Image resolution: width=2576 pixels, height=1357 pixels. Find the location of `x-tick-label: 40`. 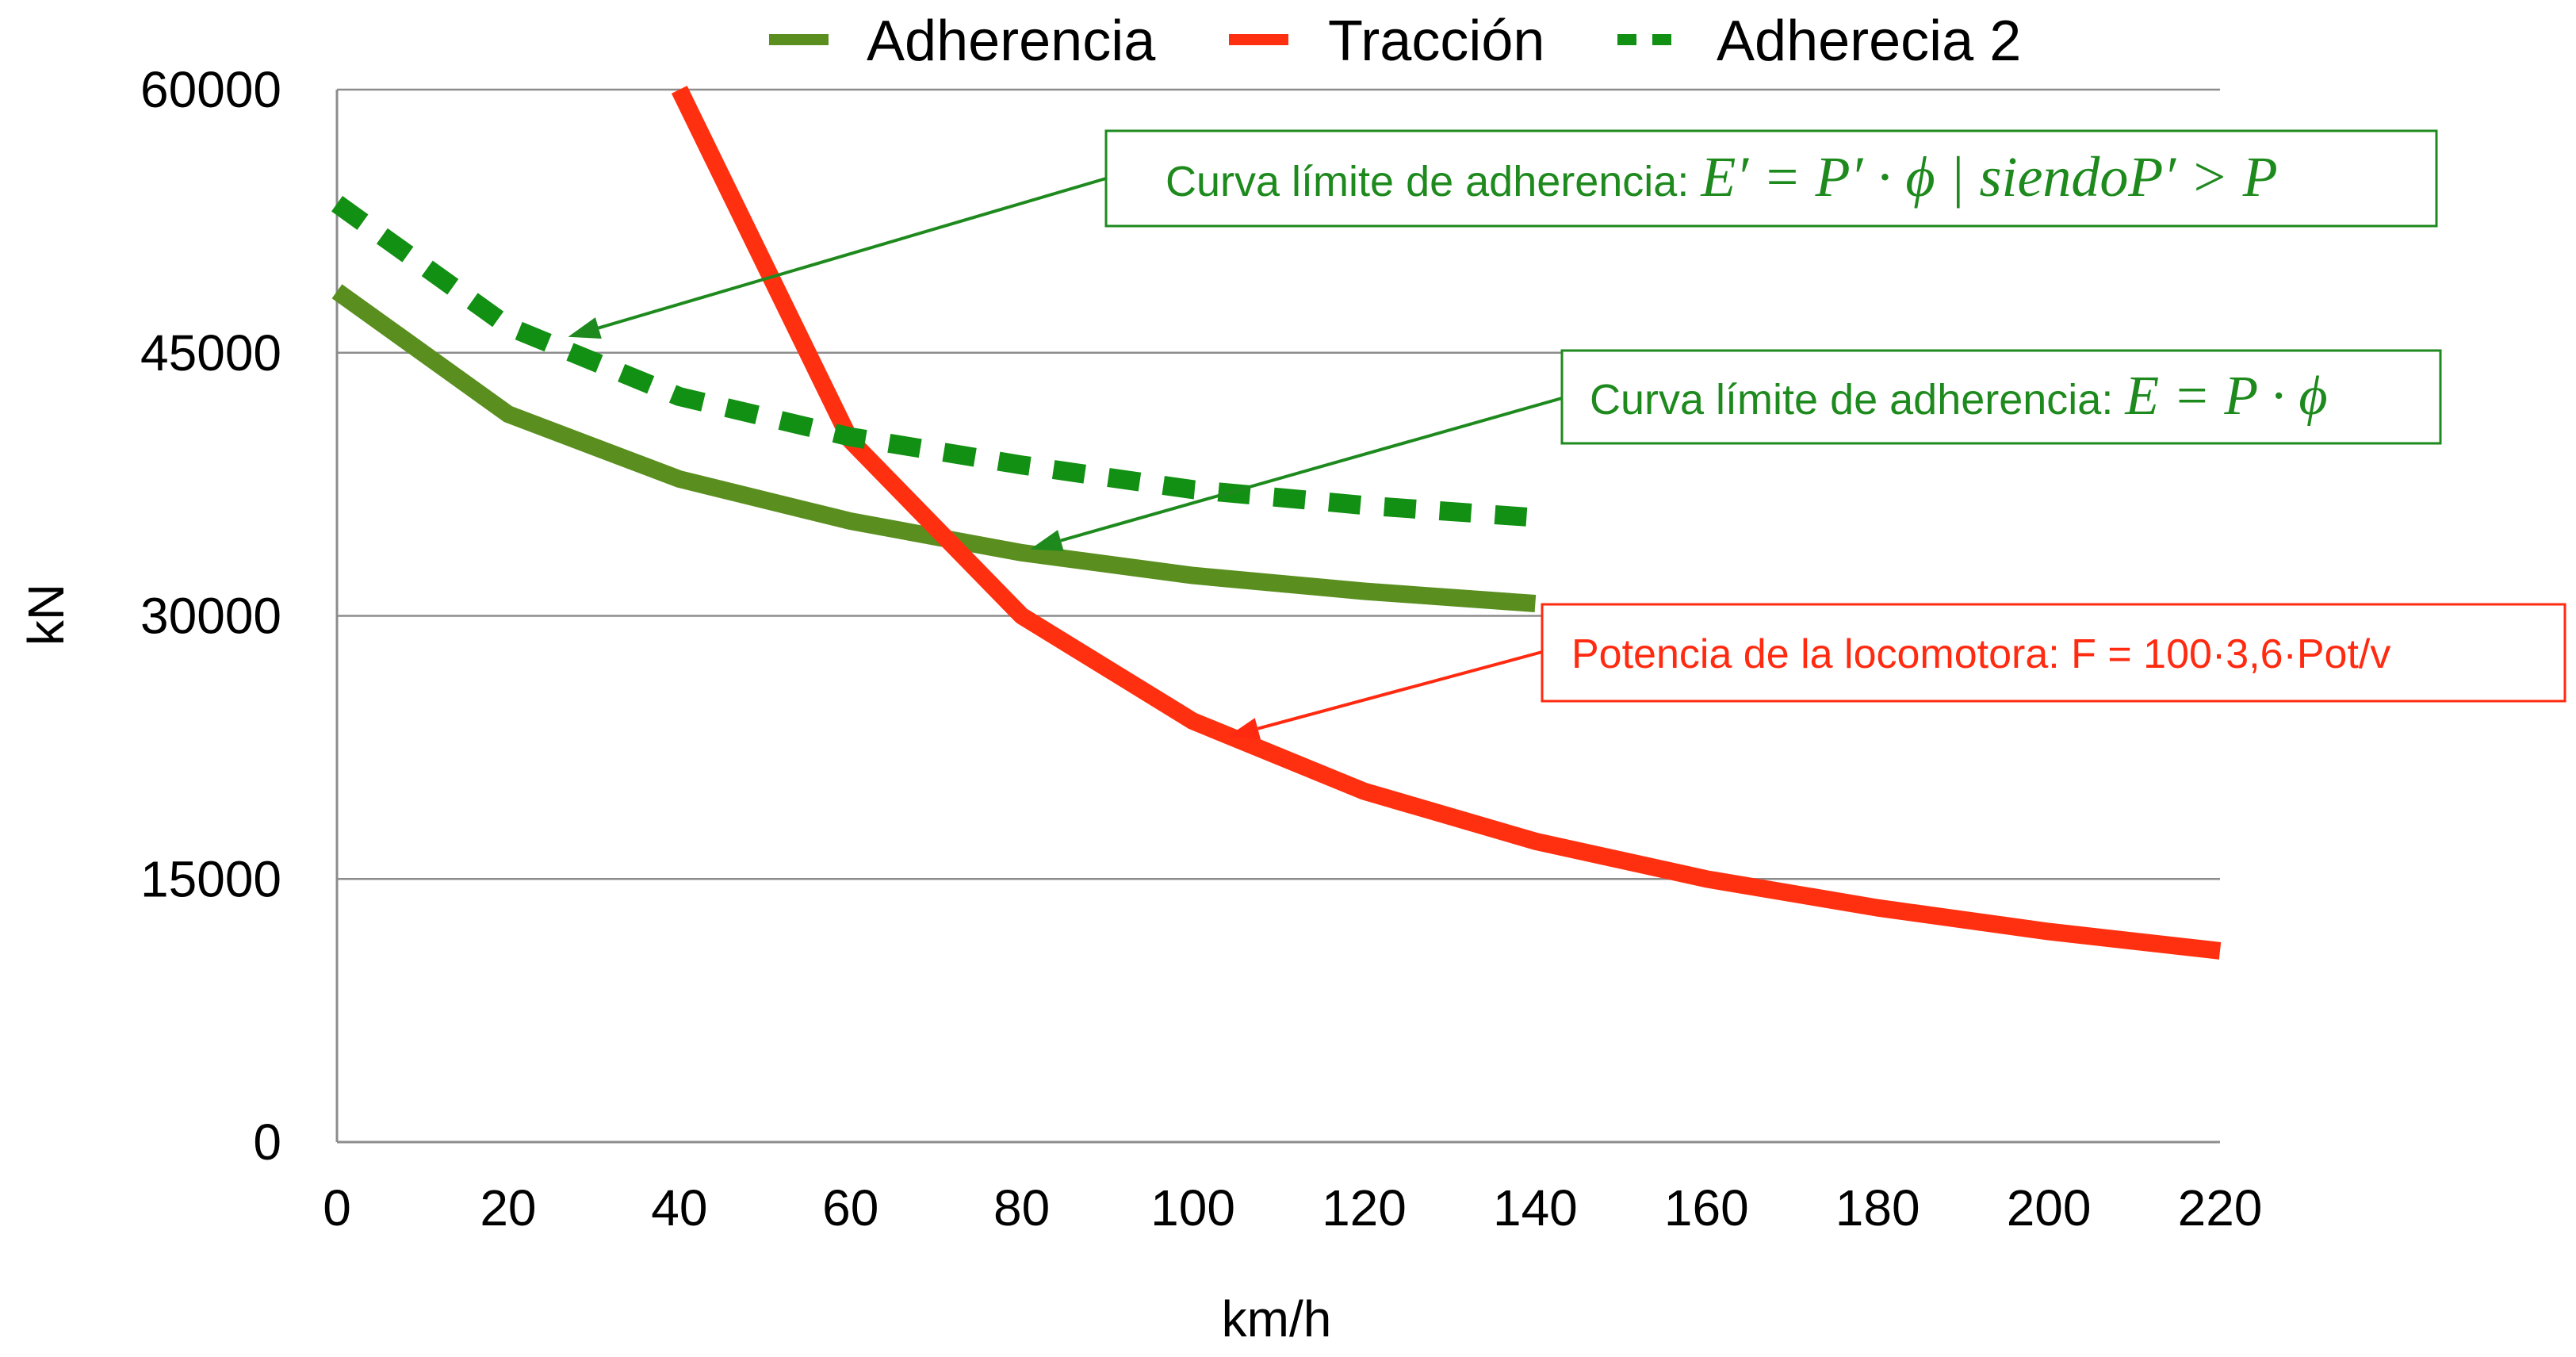

x-tick-label: 40 is located at coordinates (679, 1207).